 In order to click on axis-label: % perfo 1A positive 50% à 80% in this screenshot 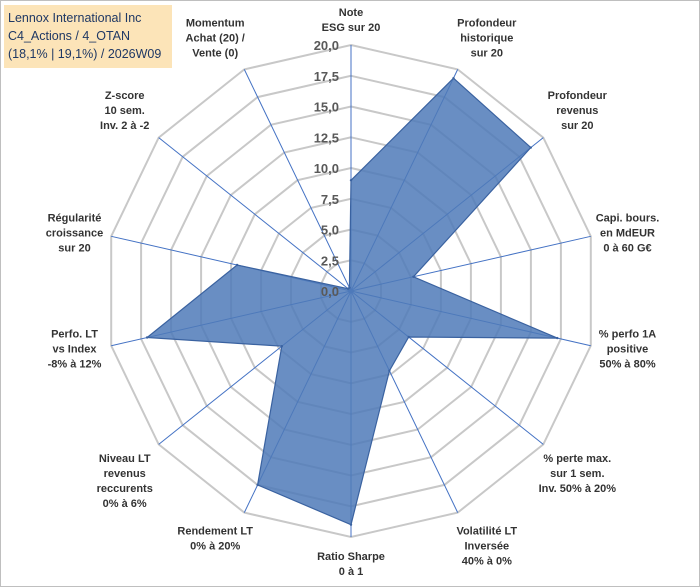, I will do `click(628, 349)`.